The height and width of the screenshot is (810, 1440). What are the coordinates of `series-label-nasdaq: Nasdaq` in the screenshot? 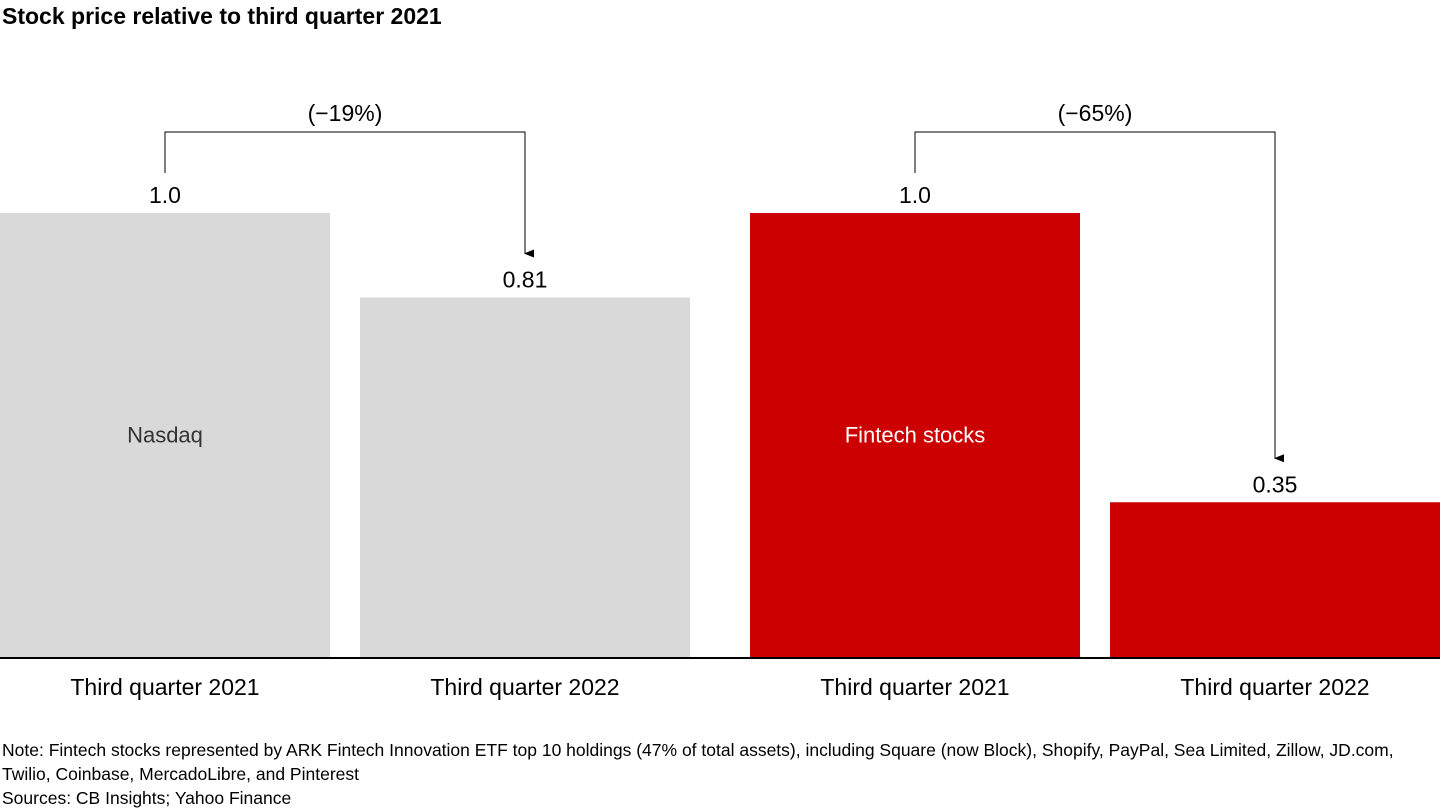 It's located at (165, 435).